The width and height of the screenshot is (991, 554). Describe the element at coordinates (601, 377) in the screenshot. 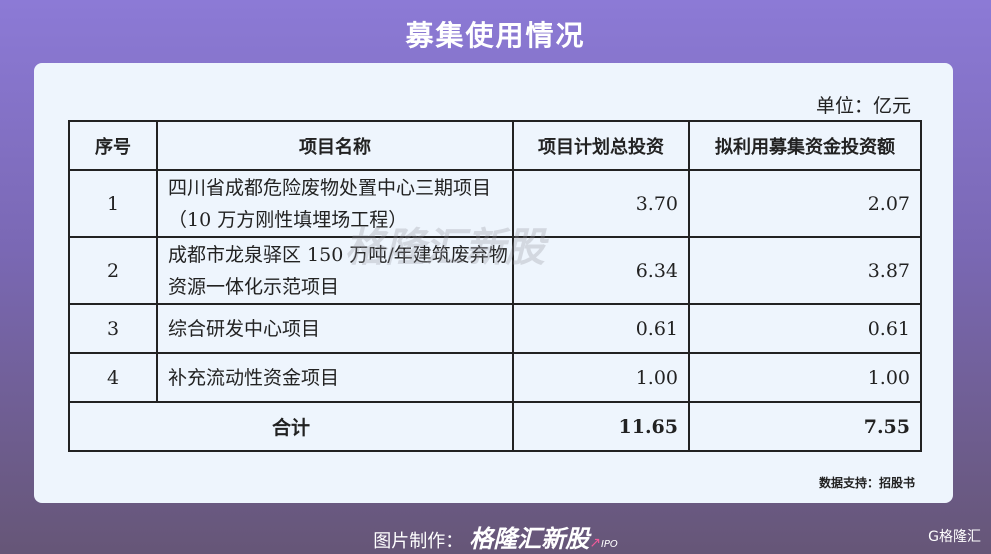

I see `row-total: 1.00` at that location.